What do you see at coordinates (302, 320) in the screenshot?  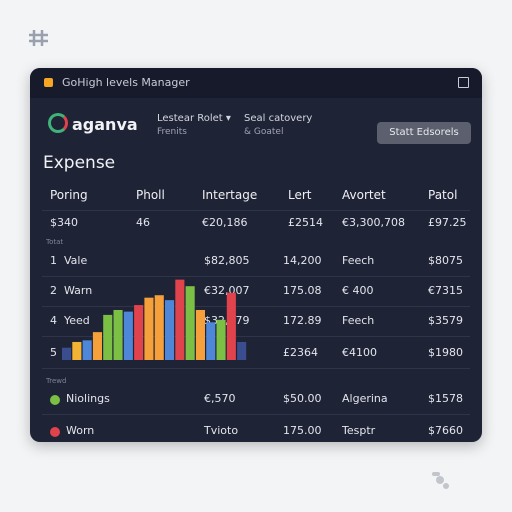 I see `table-cell: 172.89` at bounding box center [302, 320].